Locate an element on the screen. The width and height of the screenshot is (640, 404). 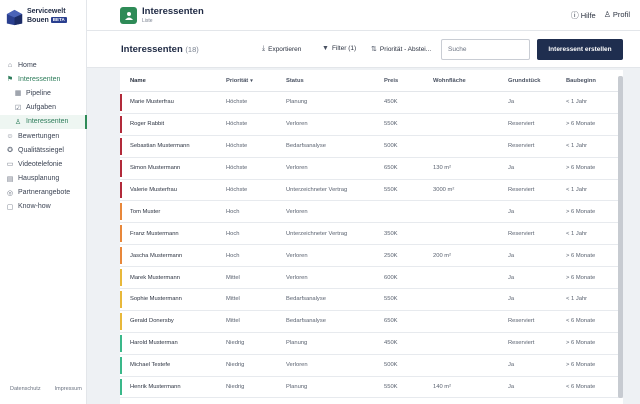
help-button: ⓘ Hilfe is located at coordinates (583, 15).